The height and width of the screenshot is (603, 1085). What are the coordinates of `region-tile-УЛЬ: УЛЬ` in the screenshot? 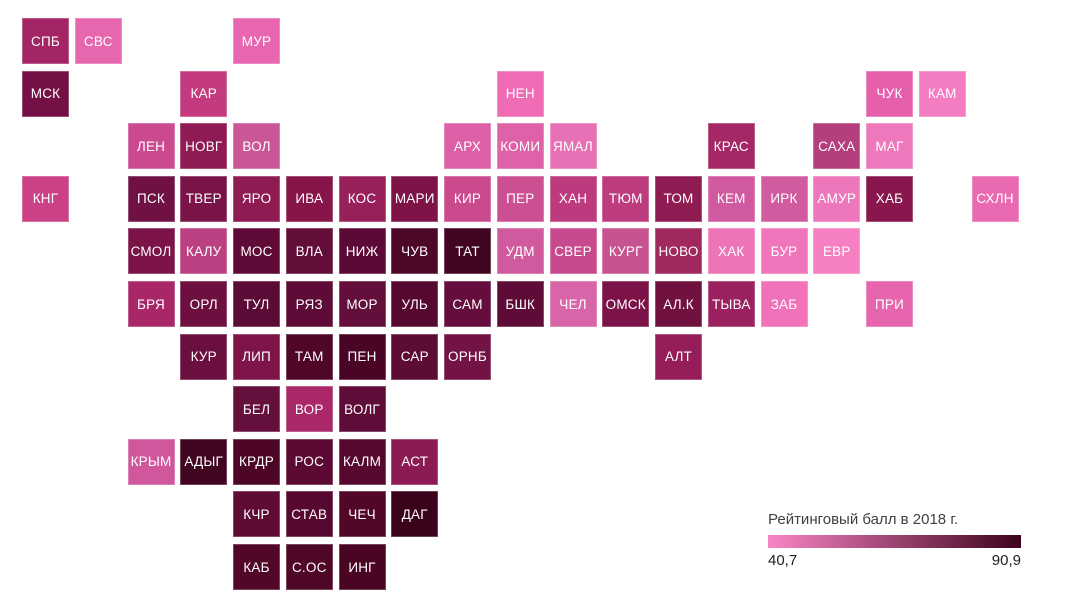 It's located at (415, 304).